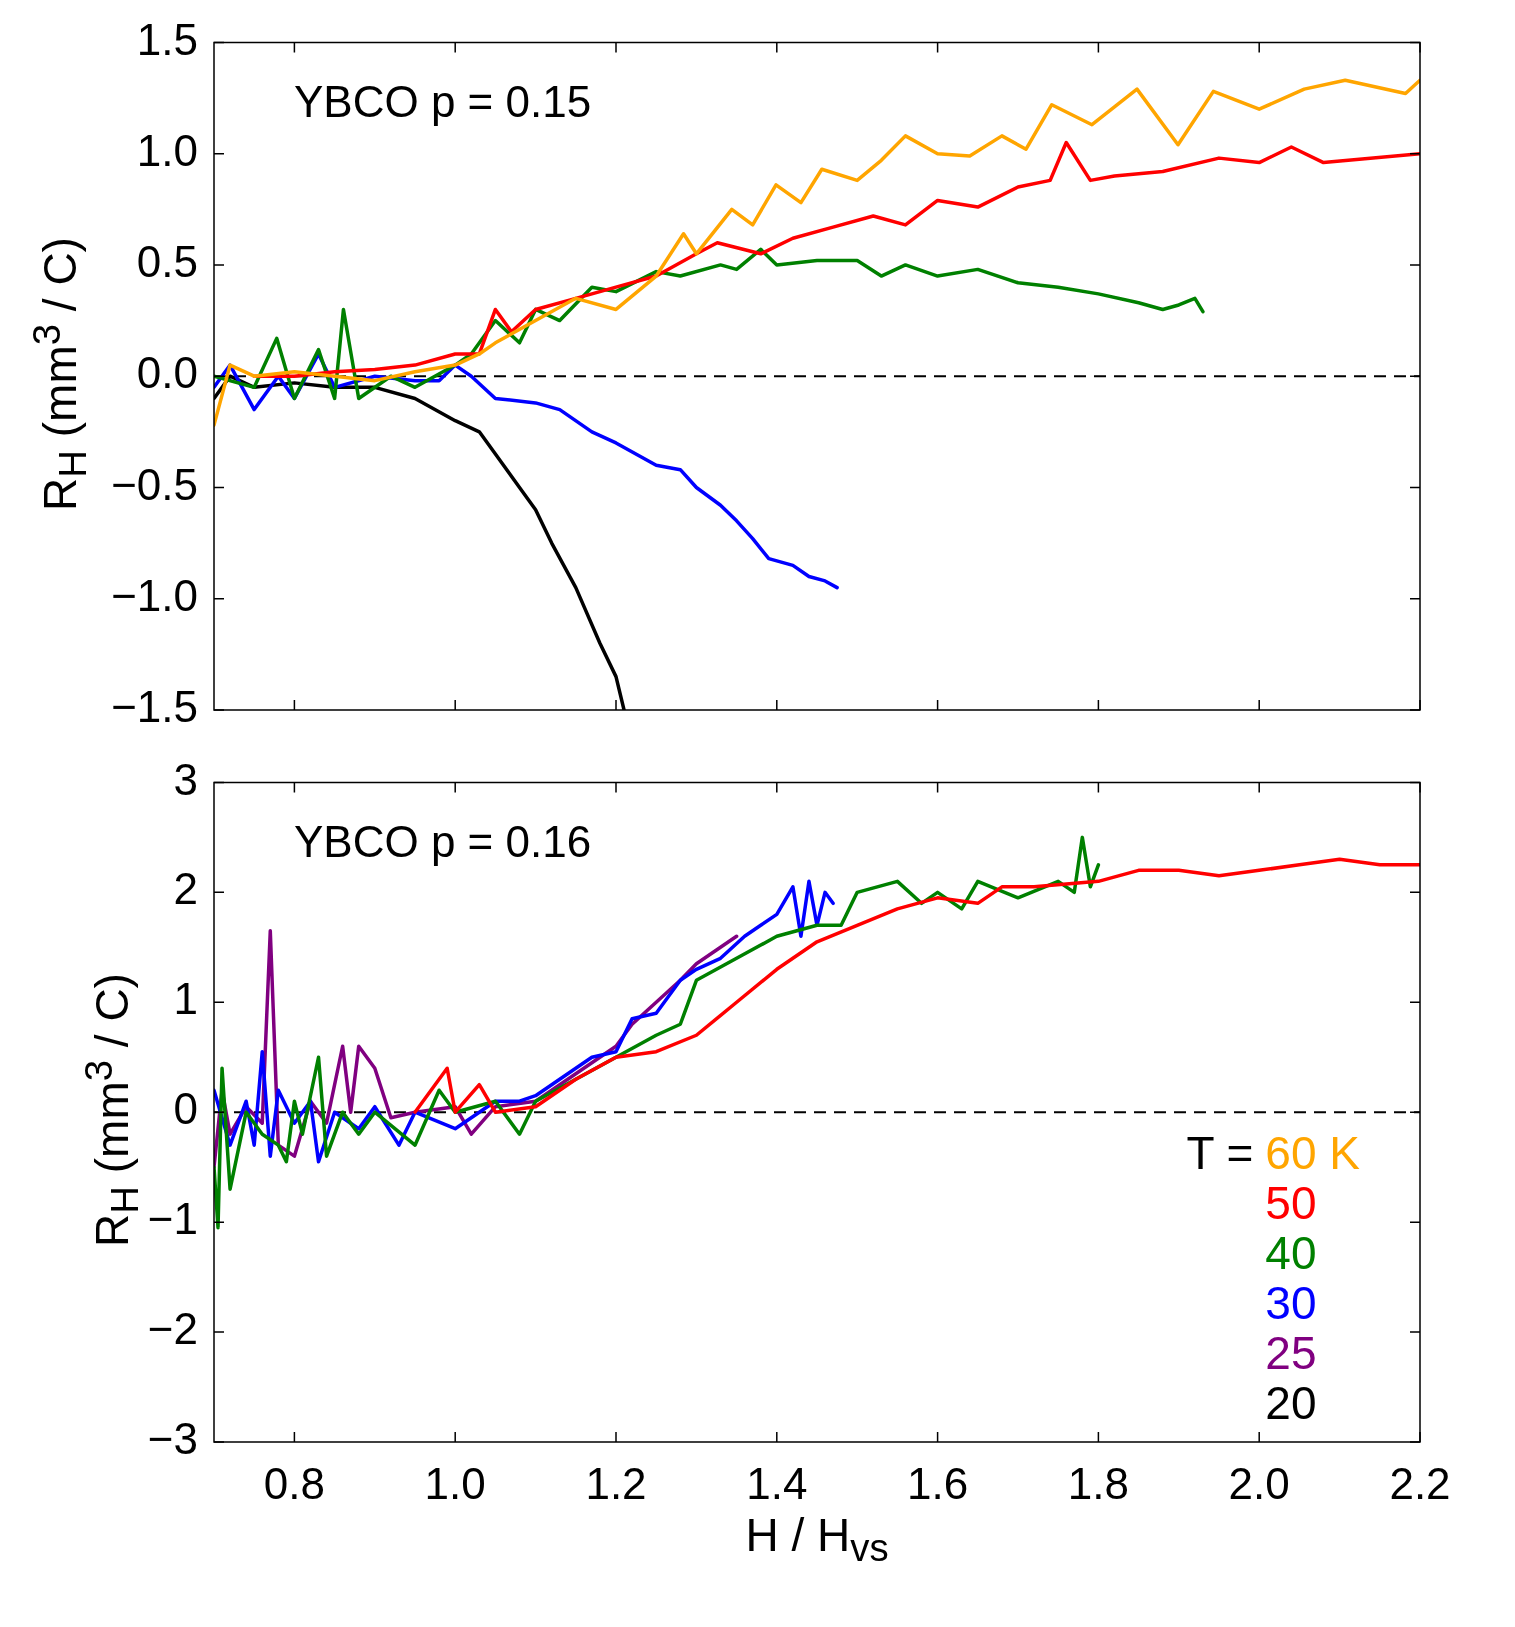 This screenshot has width=1515, height=1627. Describe the element at coordinates (1420, 1483) in the screenshot. I see `x-tick-label: 2.2` at that location.